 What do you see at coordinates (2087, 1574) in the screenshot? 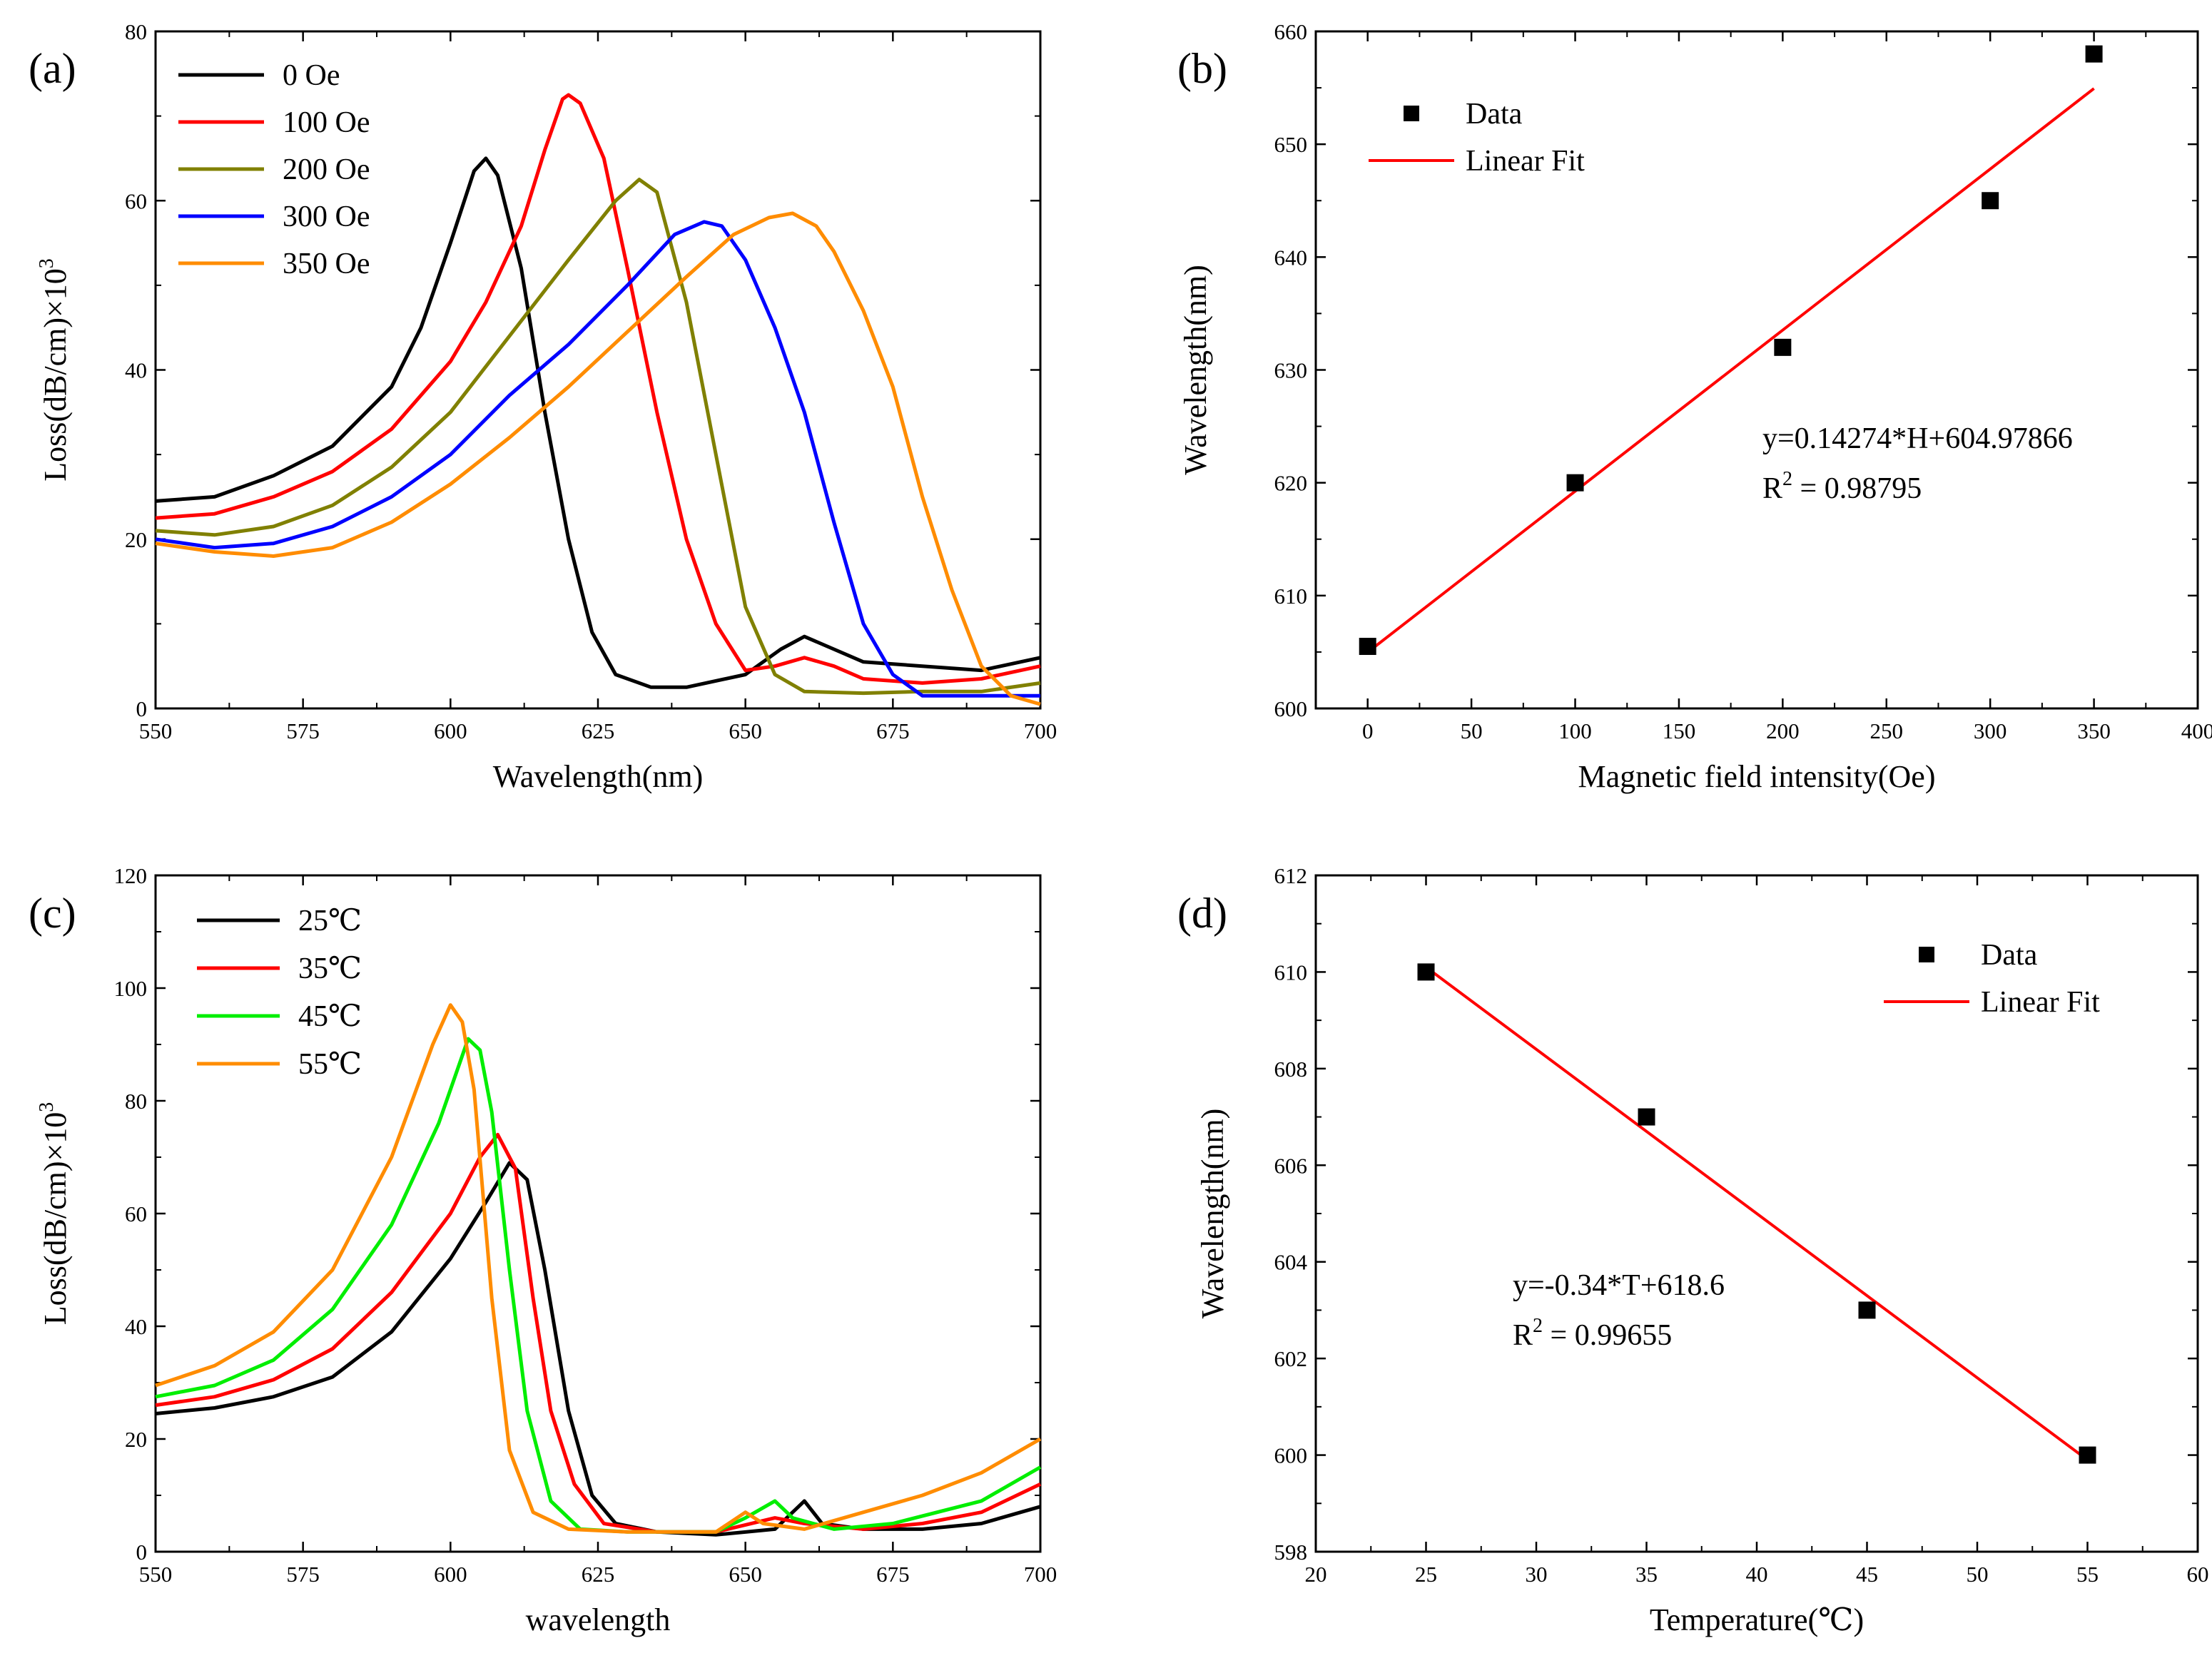
I see `x-tick-label: 55` at bounding box center [2087, 1574].